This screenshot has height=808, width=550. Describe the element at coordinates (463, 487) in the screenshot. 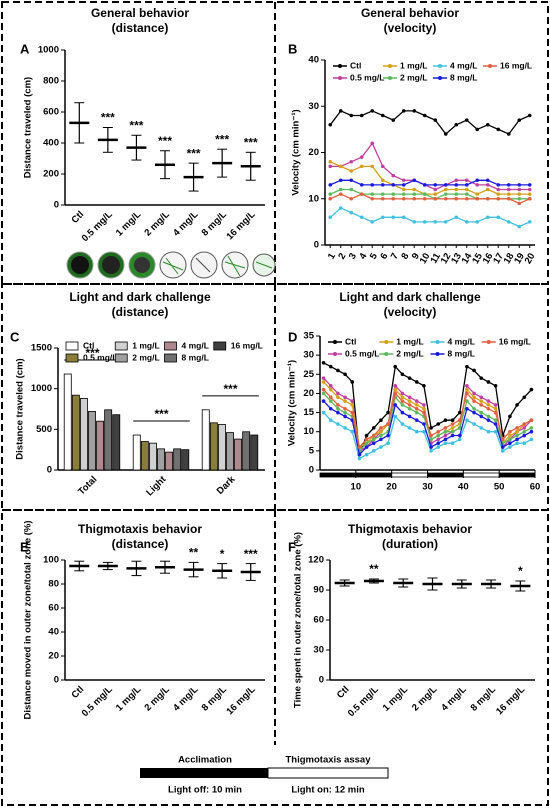

I see `x-tick-label: 40` at that location.